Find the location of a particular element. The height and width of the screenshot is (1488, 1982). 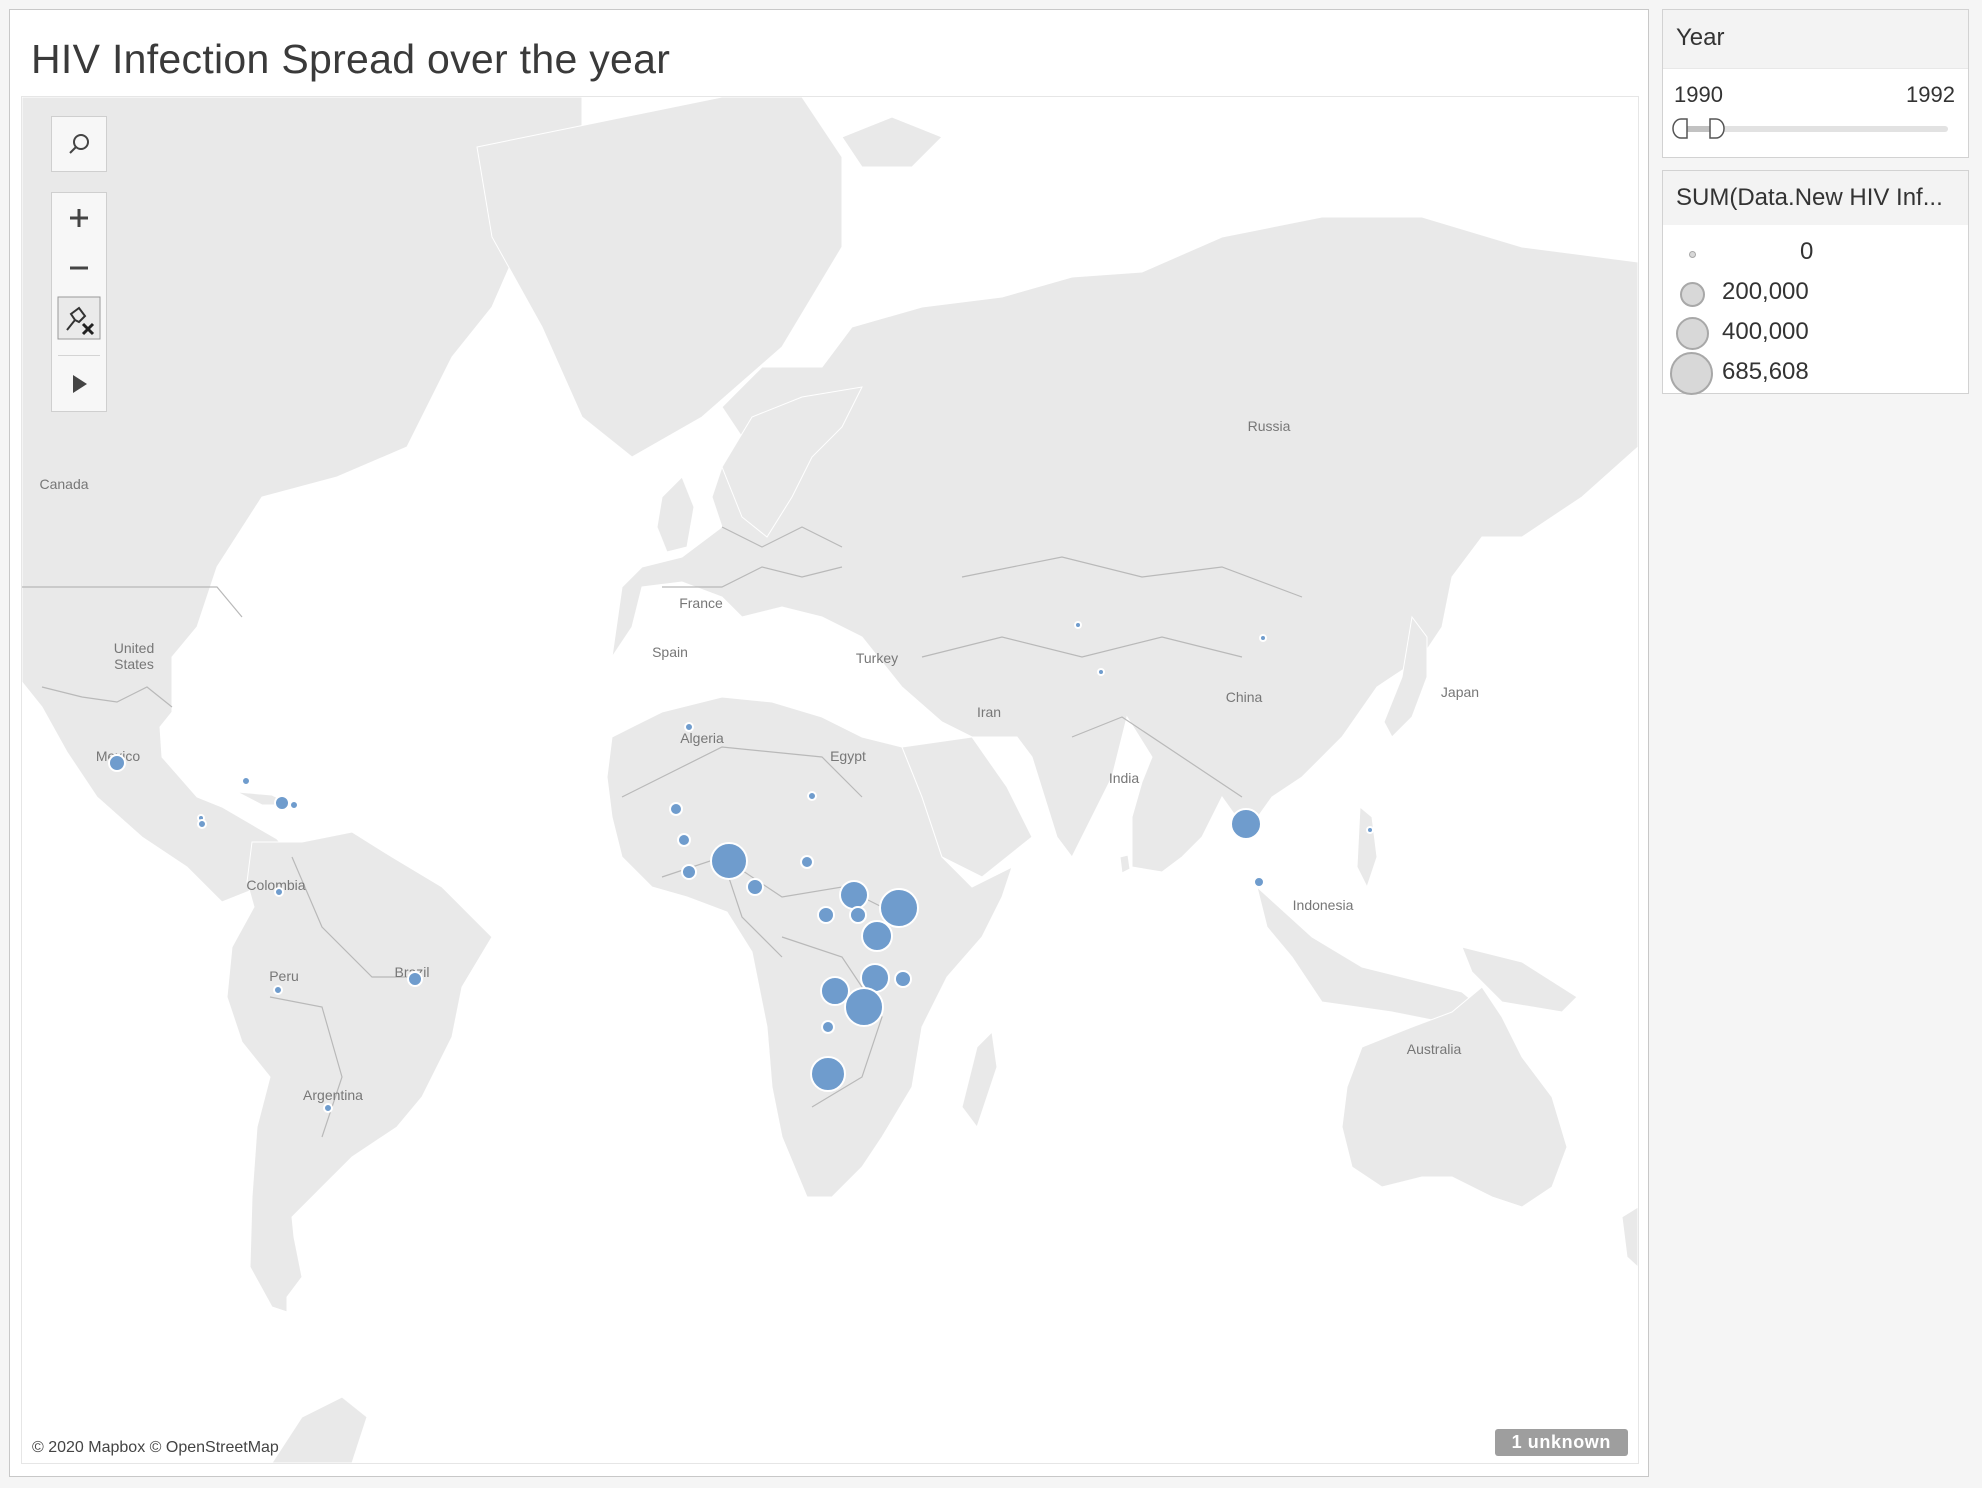

zoom-in-button is located at coordinates (79, 218).